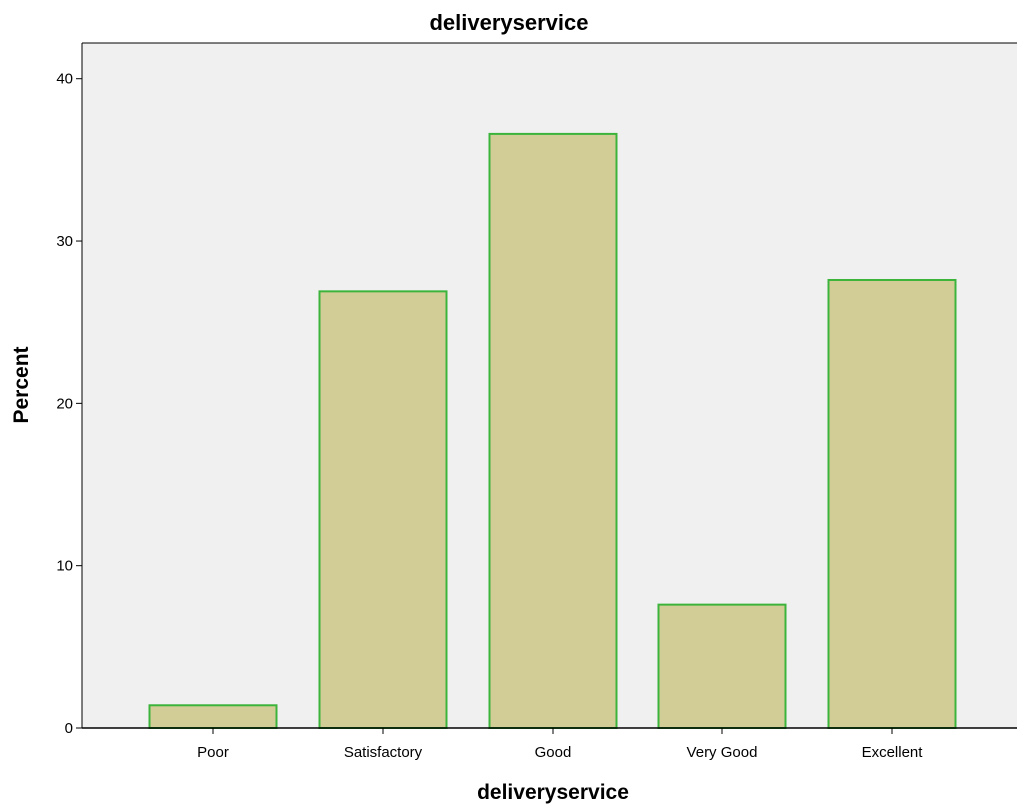 Image resolution: width=1017 pixels, height=804 pixels. I want to click on y-tick-label: 20, so click(64, 403).